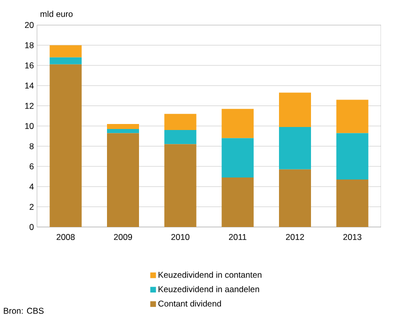 The image size is (396, 324). Describe the element at coordinates (29, 126) in the screenshot. I see `y-tick-label: 10` at that location.